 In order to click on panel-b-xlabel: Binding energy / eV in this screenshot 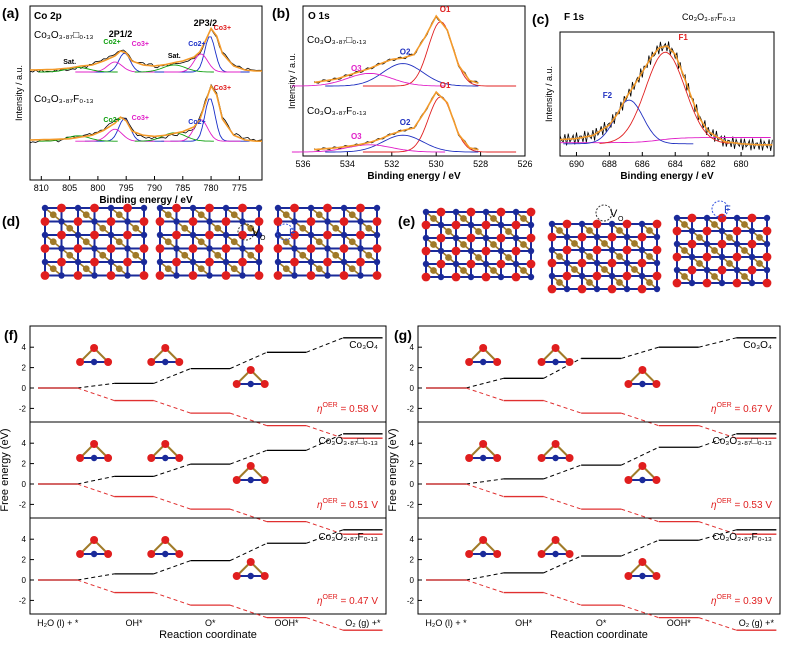, I will do `click(414, 176)`.